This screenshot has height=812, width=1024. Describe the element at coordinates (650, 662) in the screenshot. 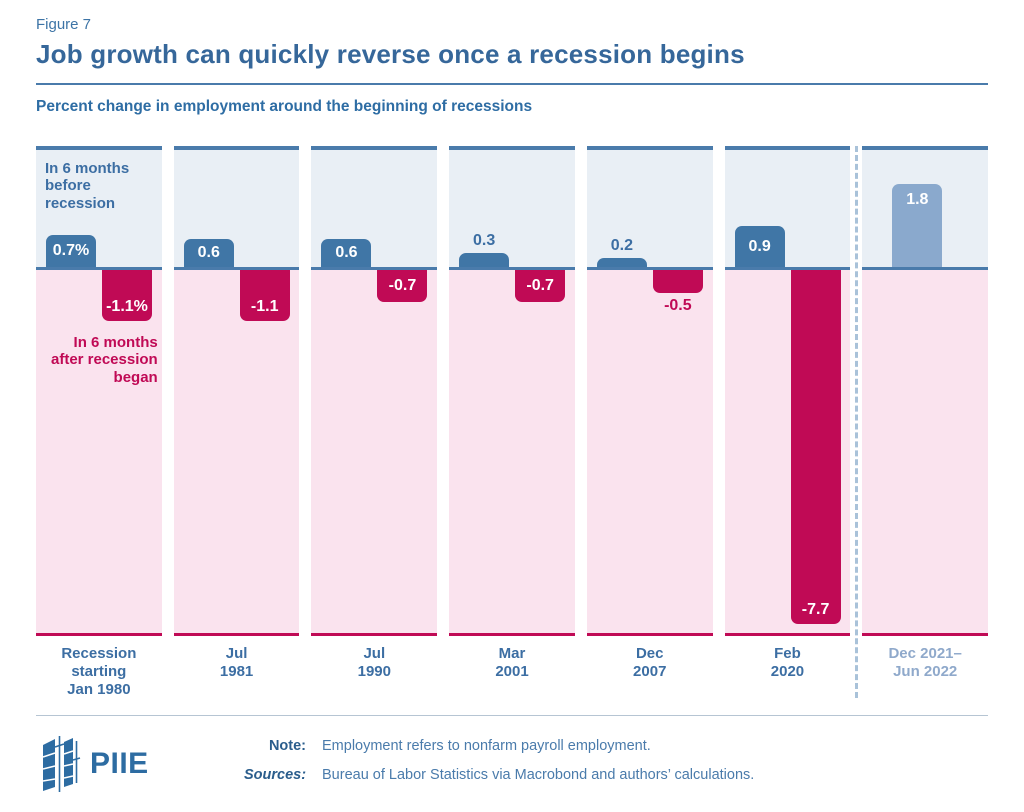

I see `x-axis-label: Dec 2007` at that location.